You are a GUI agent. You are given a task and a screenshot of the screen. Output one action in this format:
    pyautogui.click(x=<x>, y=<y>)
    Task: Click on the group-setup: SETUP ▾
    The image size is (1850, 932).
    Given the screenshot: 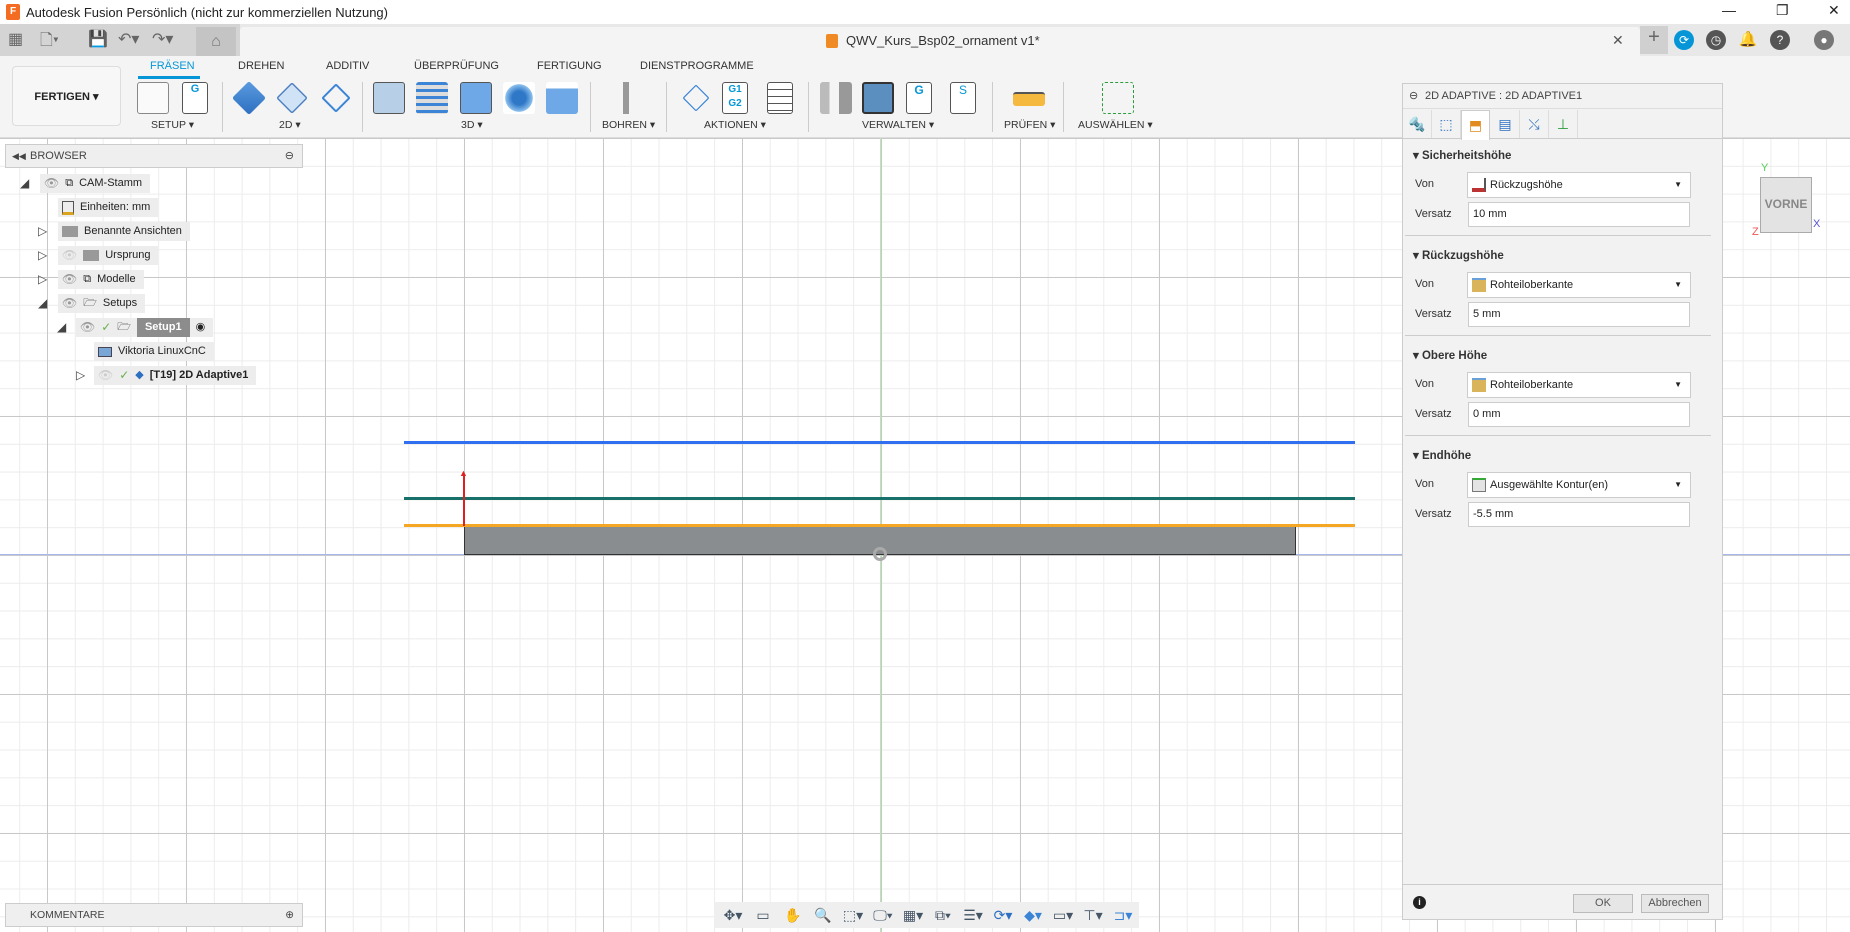 What is the action you would take?
    pyautogui.click(x=173, y=125)
    